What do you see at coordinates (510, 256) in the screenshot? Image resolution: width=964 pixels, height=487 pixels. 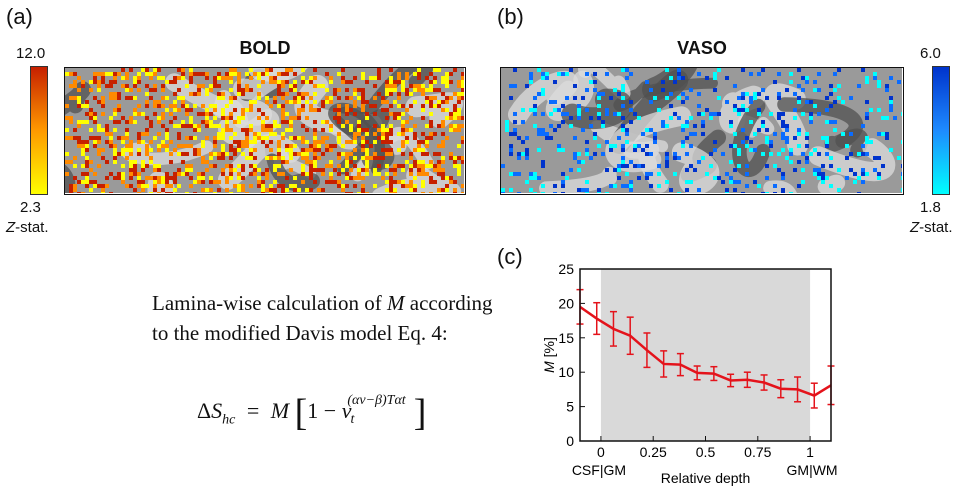 I see `panel-c-label: (c)` at bounding box center [510, 256].